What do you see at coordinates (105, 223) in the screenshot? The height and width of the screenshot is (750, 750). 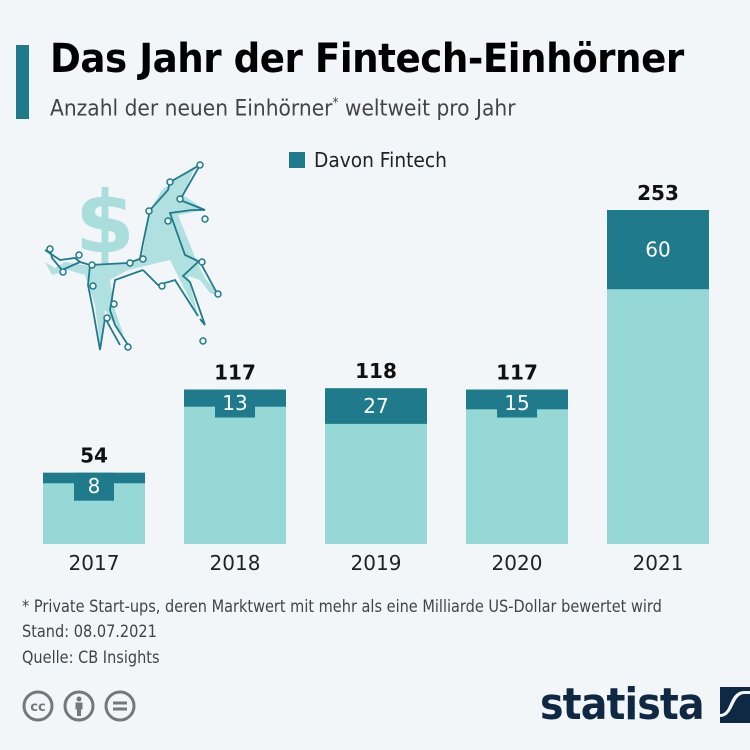 I see `dollar-sign-icon: $` at bounding box center [105, 223].